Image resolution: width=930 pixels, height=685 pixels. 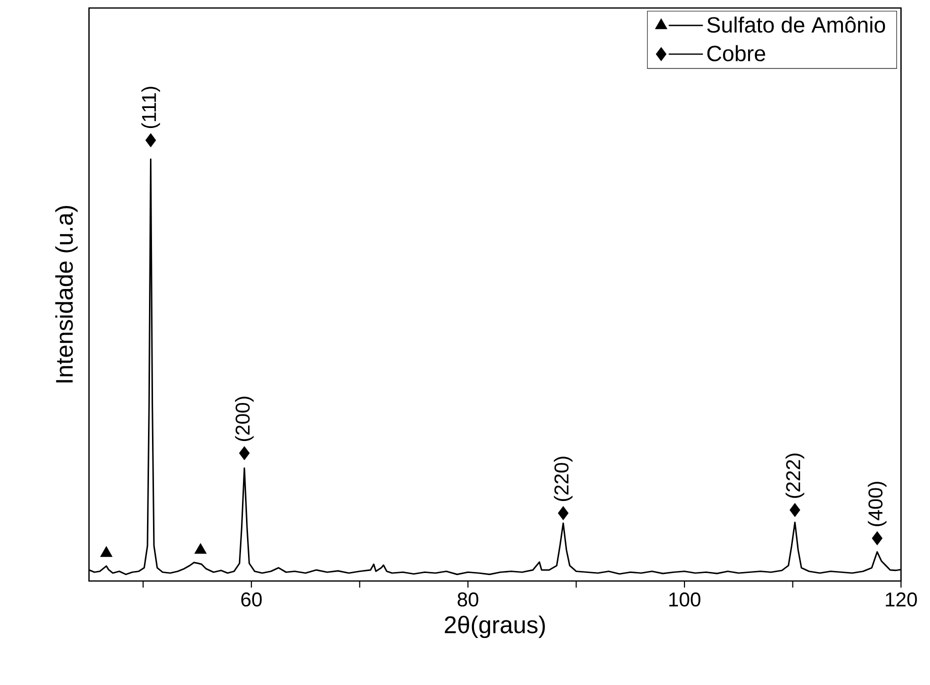 What do you see at coordinates (796, 24) in the screenshot?
I see `legend-label: Sulfato de Amônio` at bounding box center [796, 24].